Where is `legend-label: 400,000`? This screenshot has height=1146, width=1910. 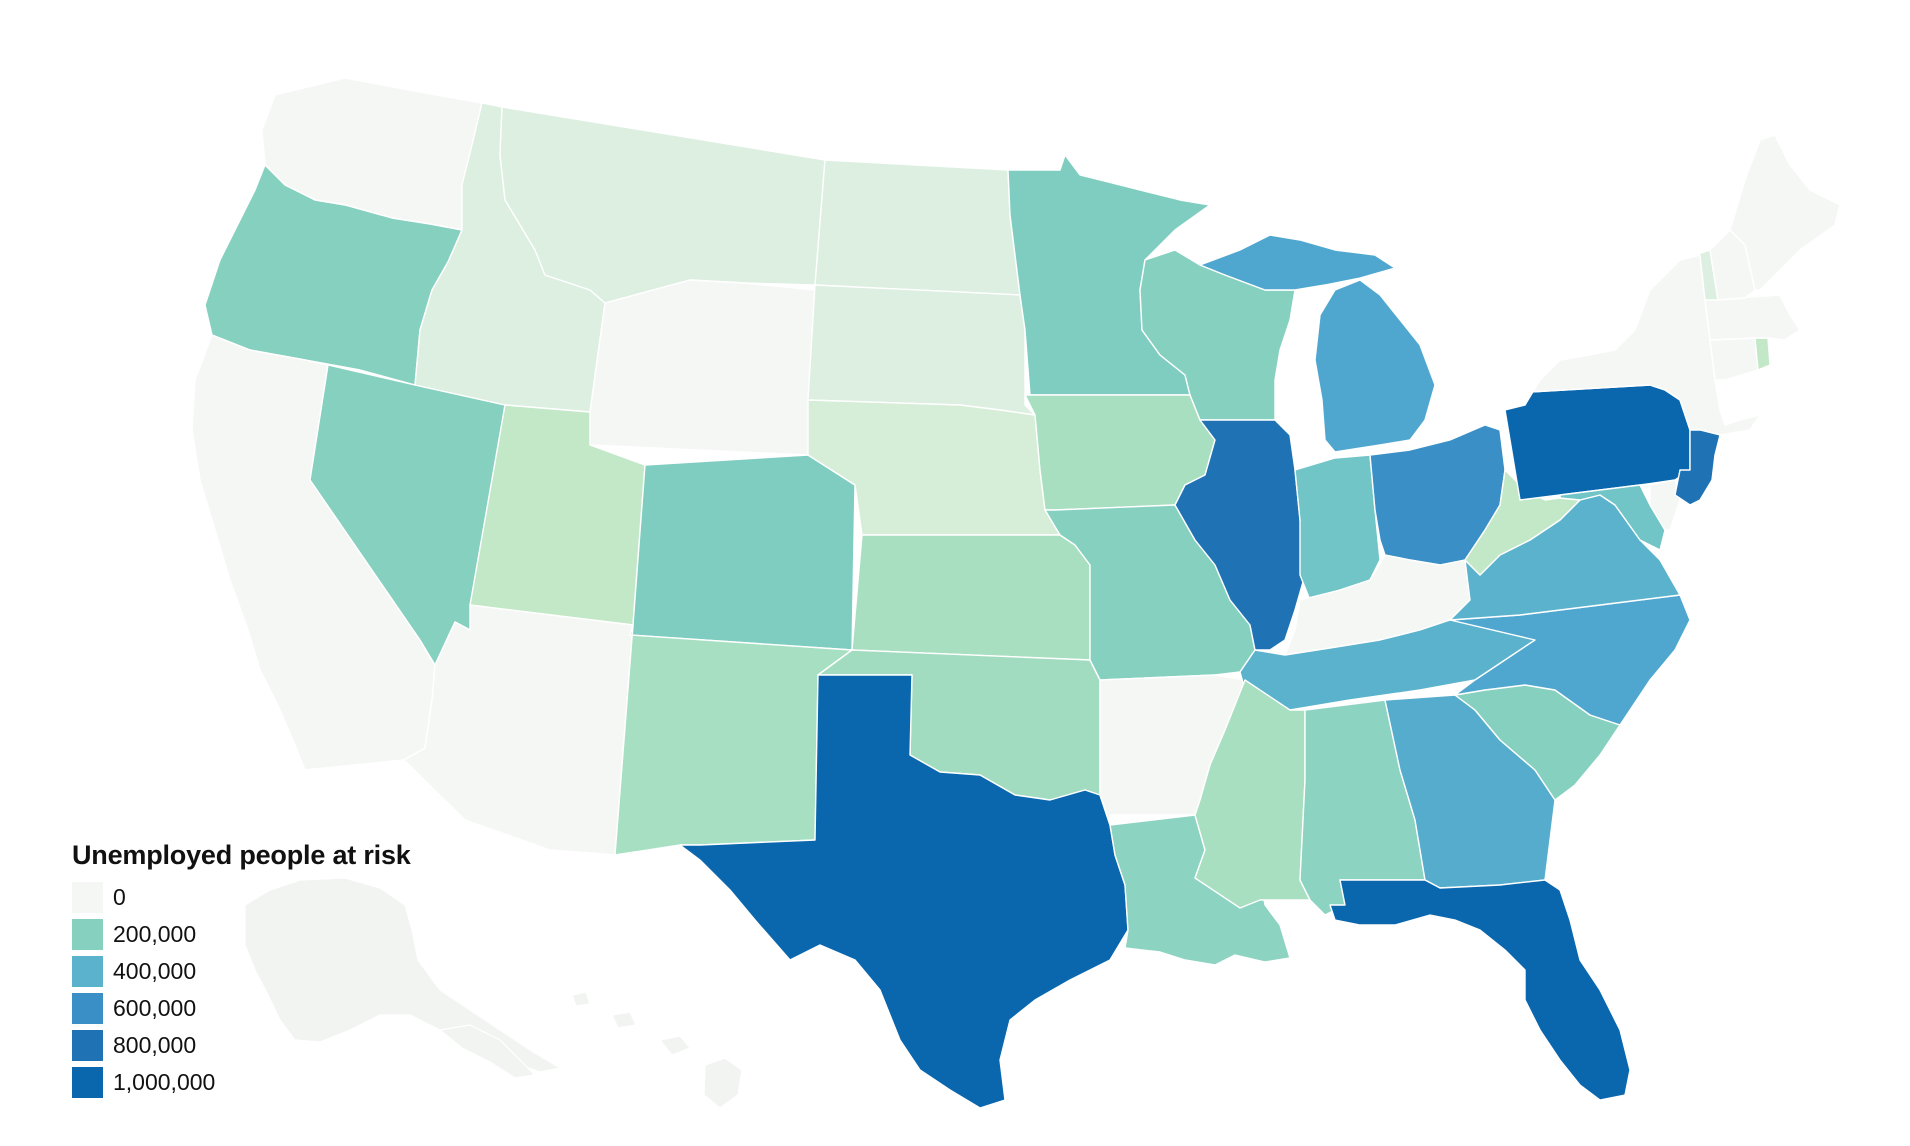 legend-label: 400,000 is located at coordinates (155, 971).